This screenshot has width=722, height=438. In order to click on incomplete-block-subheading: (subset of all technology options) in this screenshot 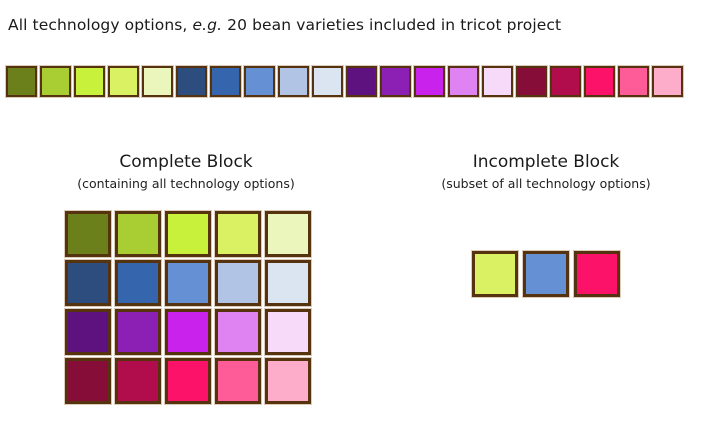, I will do `click(546, 184)`.